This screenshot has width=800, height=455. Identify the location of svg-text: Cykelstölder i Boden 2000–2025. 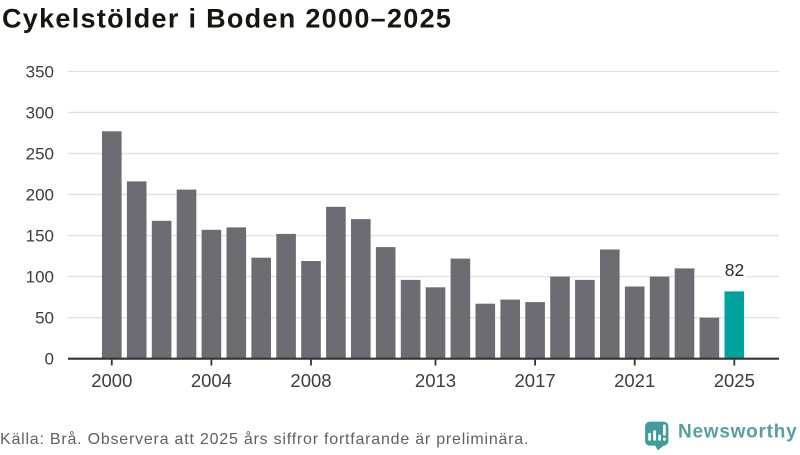
(227, 19).